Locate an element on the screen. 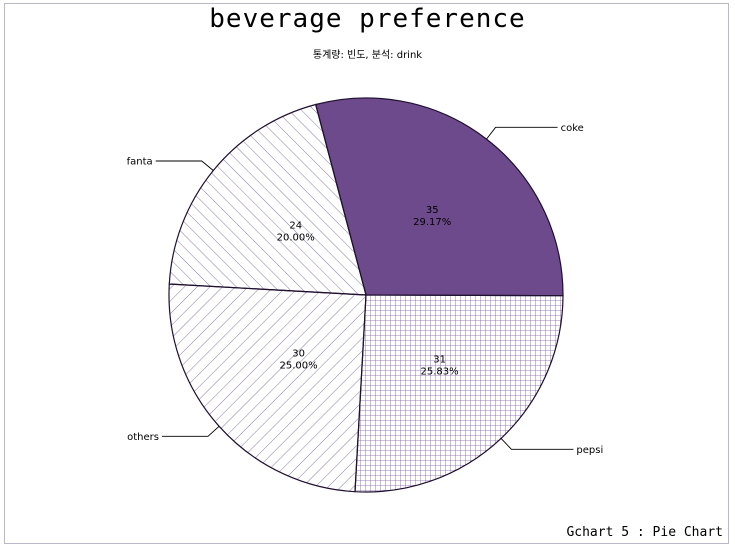  chart-footer: Gchart 5 : Pie Chart is located at coordinates (644, 532).